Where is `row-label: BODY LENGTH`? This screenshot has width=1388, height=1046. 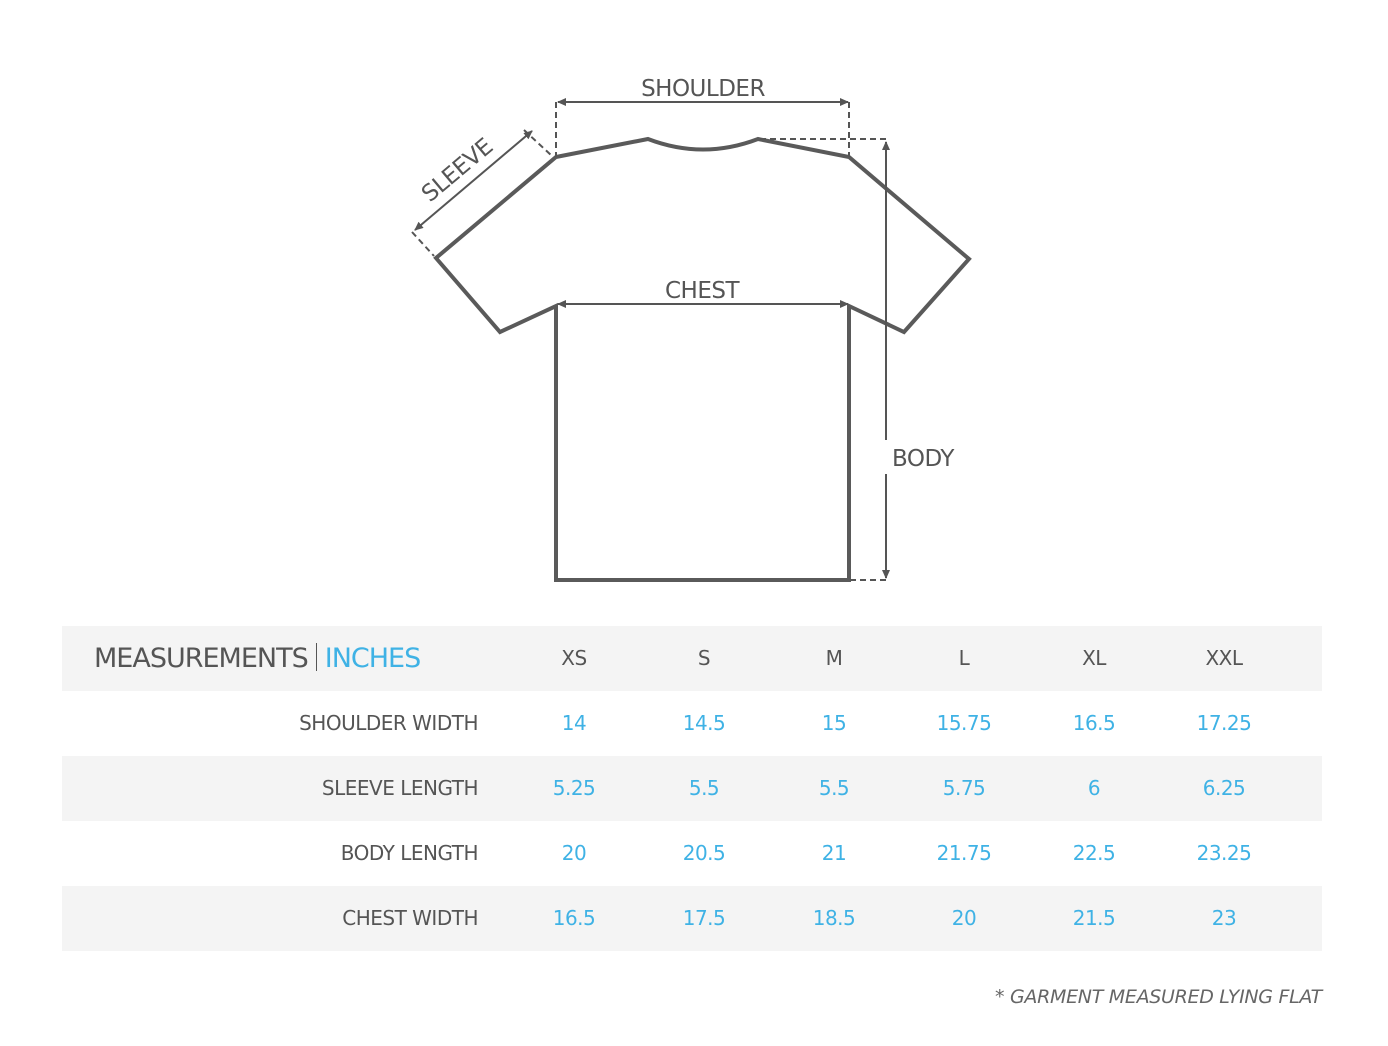 row-label: BODY LENGTH is located at coordinates (409, 853).